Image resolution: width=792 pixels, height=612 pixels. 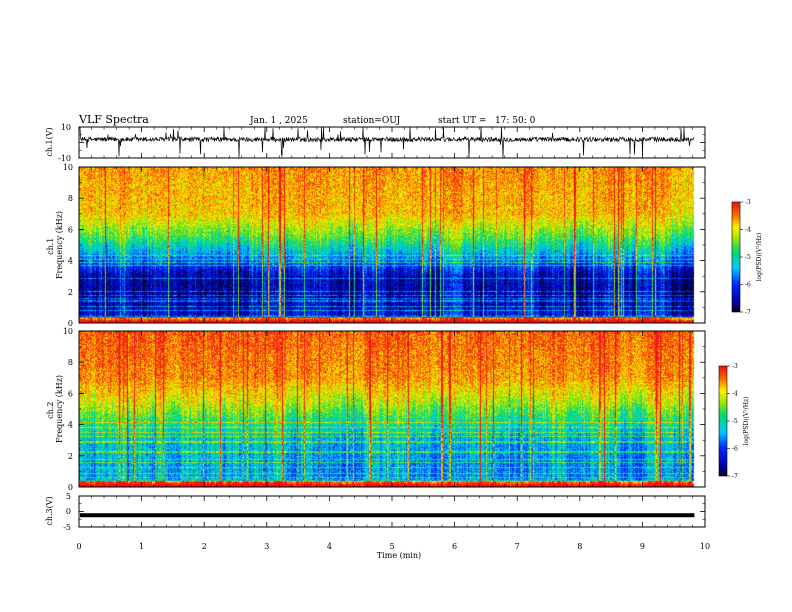 What do you see at coordinates (517, 546) in the screenshot?
I see `x-tick-label: 7` at bounding box center [517, 546].